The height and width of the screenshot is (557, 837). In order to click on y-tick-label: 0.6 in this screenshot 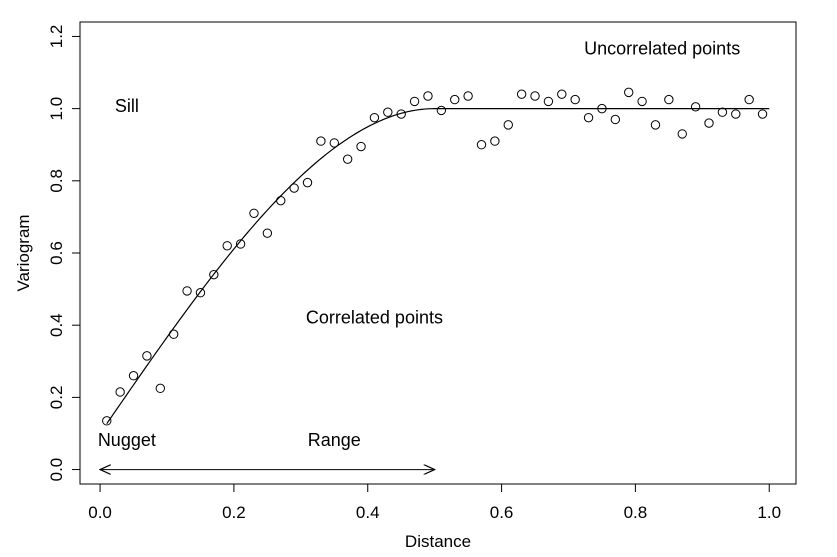, I will do `click(56, 253)`.